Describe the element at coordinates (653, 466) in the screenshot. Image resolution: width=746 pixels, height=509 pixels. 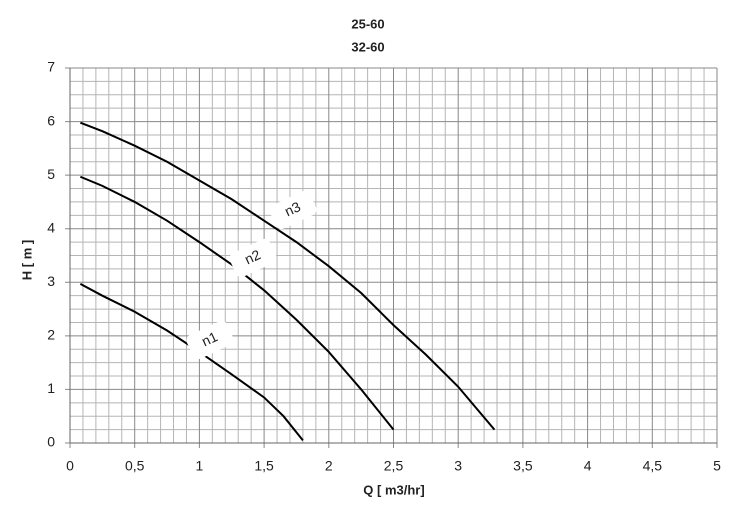
I see `x-tick-label: 4,5` at that location.